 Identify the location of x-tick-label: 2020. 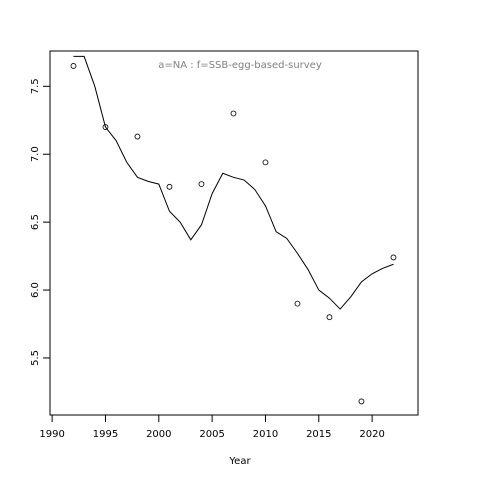
(371, 434).